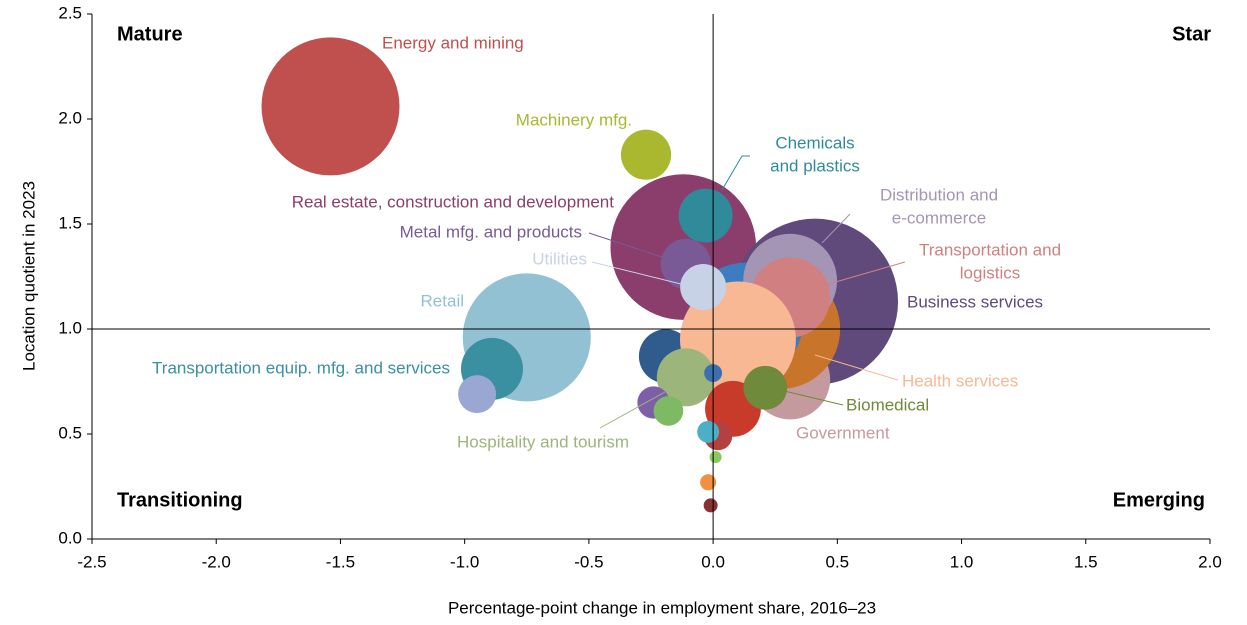 This screenshot has width=1247, height=625. Describe the element at coordinates (939, 194) in the screenshot. I see `bubble-label: Distribution and` at that location.